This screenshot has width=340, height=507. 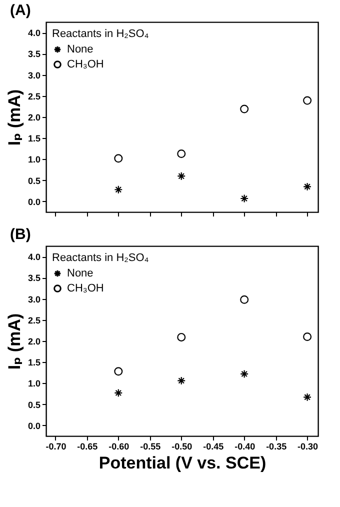 What do you see at coordinates (308, 447) in the screenshot?
I see `x-tick-label: -0.30` at bounding box center [308, 447].